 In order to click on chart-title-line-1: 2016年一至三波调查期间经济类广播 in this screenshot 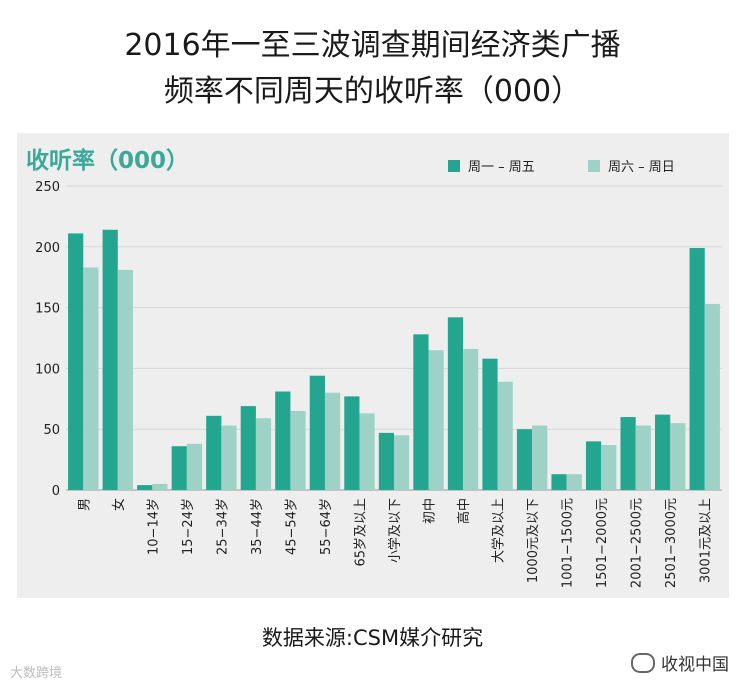, I will do `click(372, 45)`.